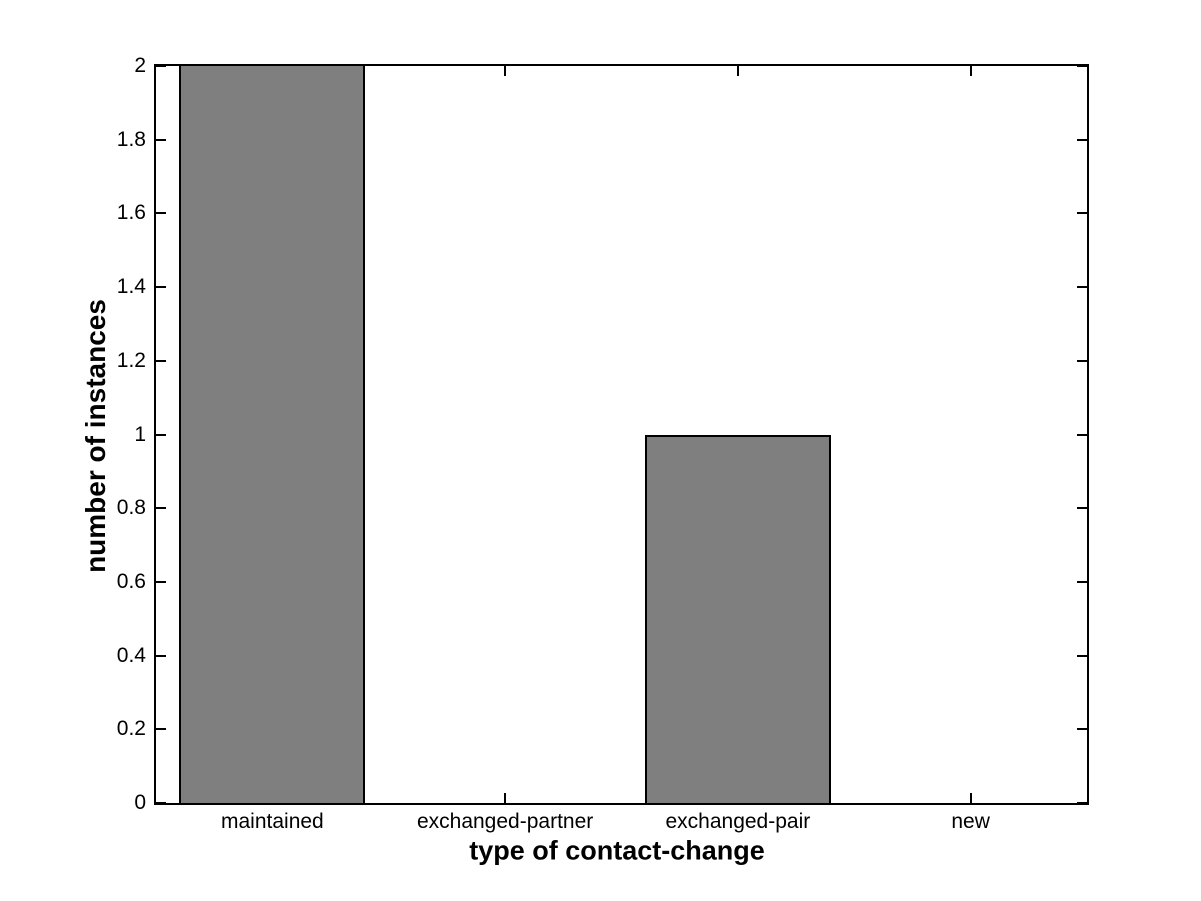 Image resolution: width=1201 pixels, height=901 pixels. I want to click on y-tick-label: 0.6, so click(131, 581).